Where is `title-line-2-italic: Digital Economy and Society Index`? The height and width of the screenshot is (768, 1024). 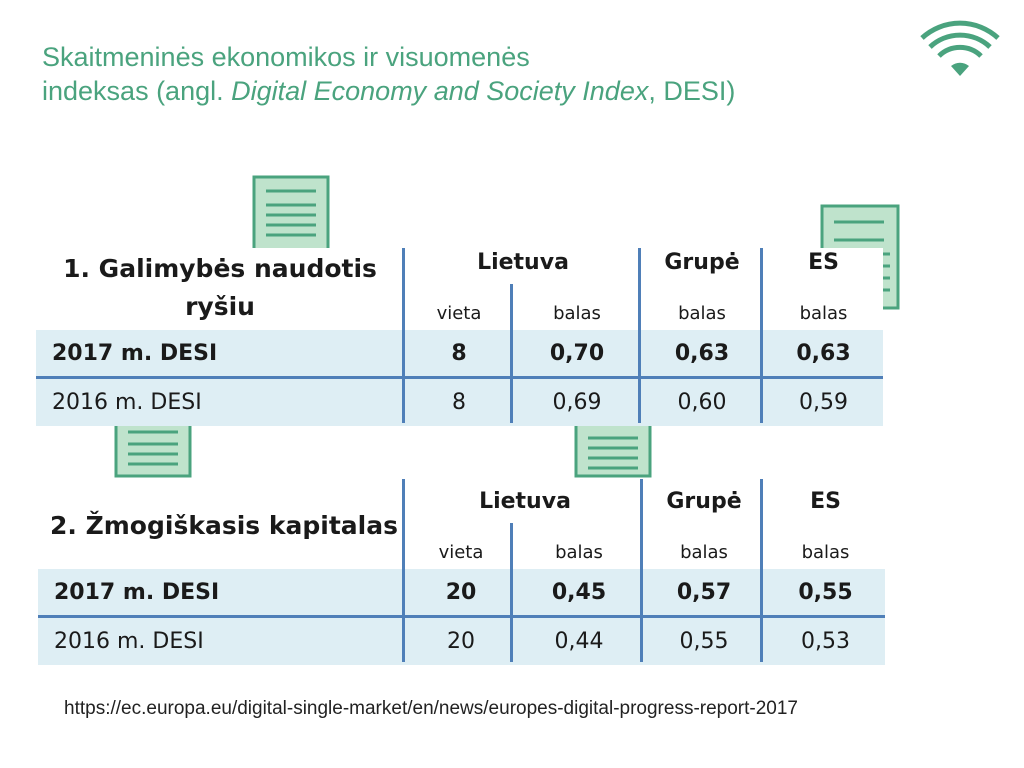 title-line-2-italic: Digital Economy and Society Index is located at coordinates (440, 91).